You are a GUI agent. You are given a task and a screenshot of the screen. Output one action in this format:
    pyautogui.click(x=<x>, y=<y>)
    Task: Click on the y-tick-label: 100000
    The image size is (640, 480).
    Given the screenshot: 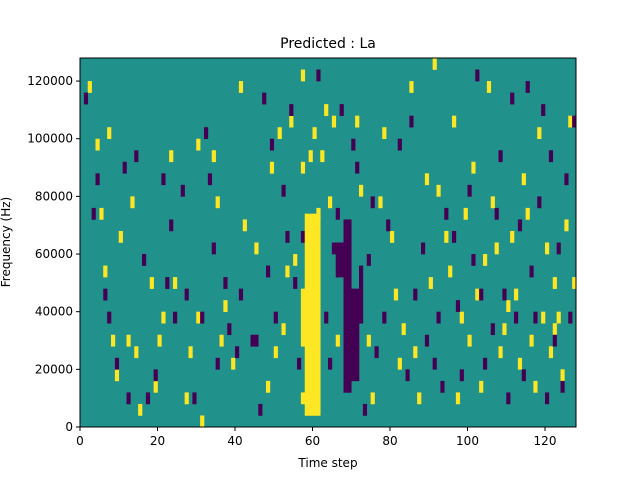 What is the action you would take?
    pyautogui.click(x=50, y=139)
    